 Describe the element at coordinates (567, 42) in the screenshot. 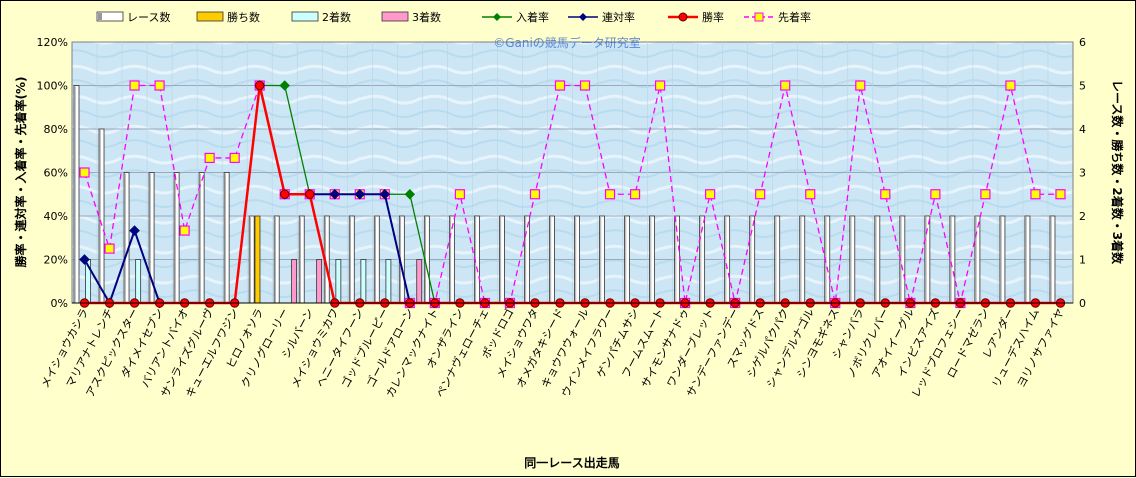

I see `watermark: ©Ganiの競馬データ研究室` at that location.